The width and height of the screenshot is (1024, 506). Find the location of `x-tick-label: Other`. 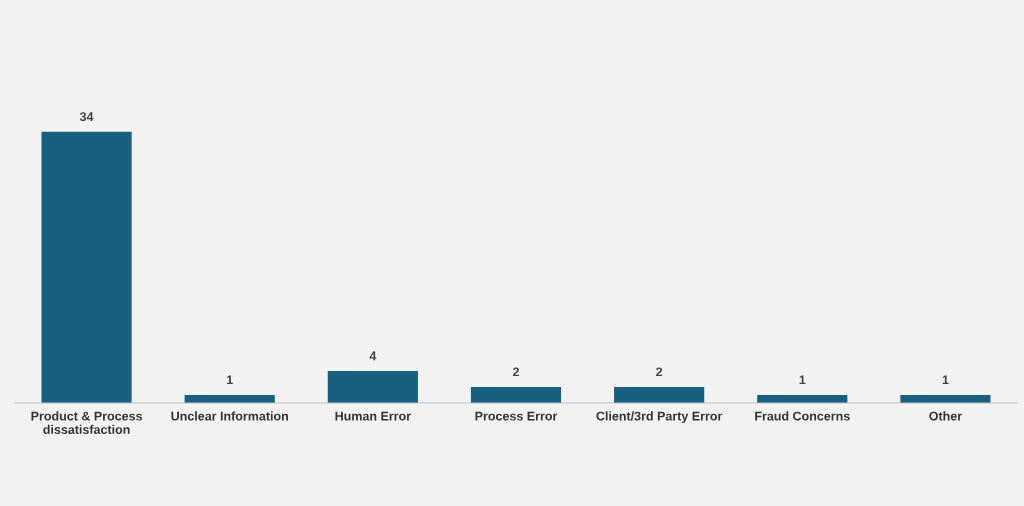

x-tick-label: Other is located at coordinates (945, 416).